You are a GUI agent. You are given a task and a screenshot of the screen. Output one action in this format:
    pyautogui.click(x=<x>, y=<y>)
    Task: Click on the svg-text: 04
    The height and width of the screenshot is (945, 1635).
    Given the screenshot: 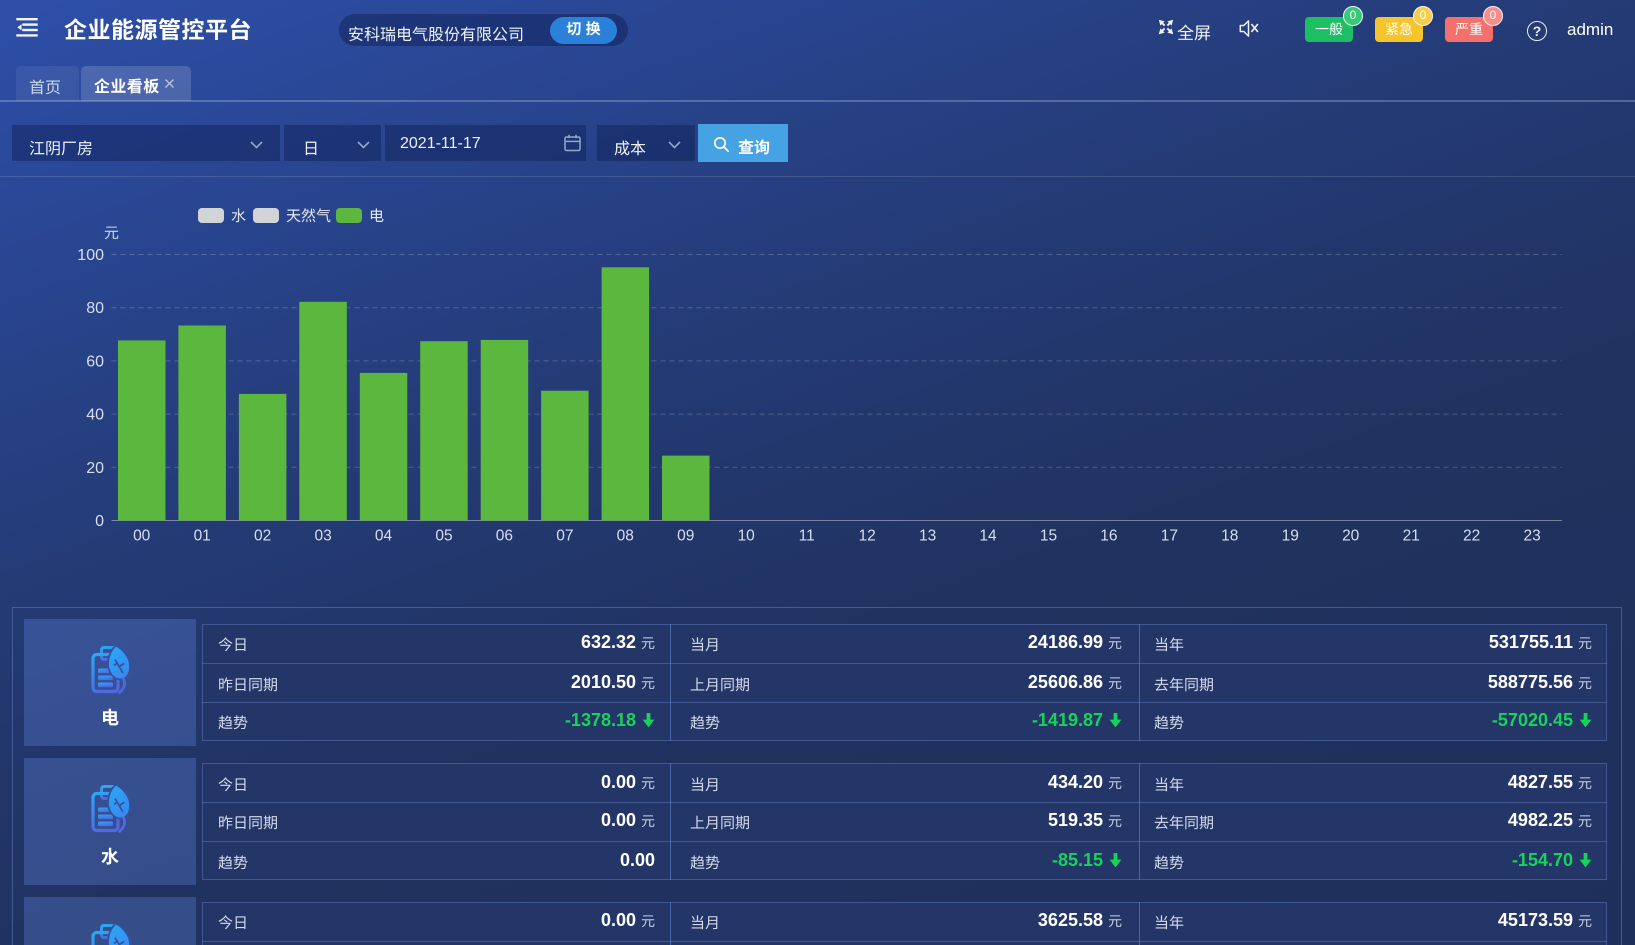 What is the action you would take?
    pyautogui.click(x=384, y=536)
    